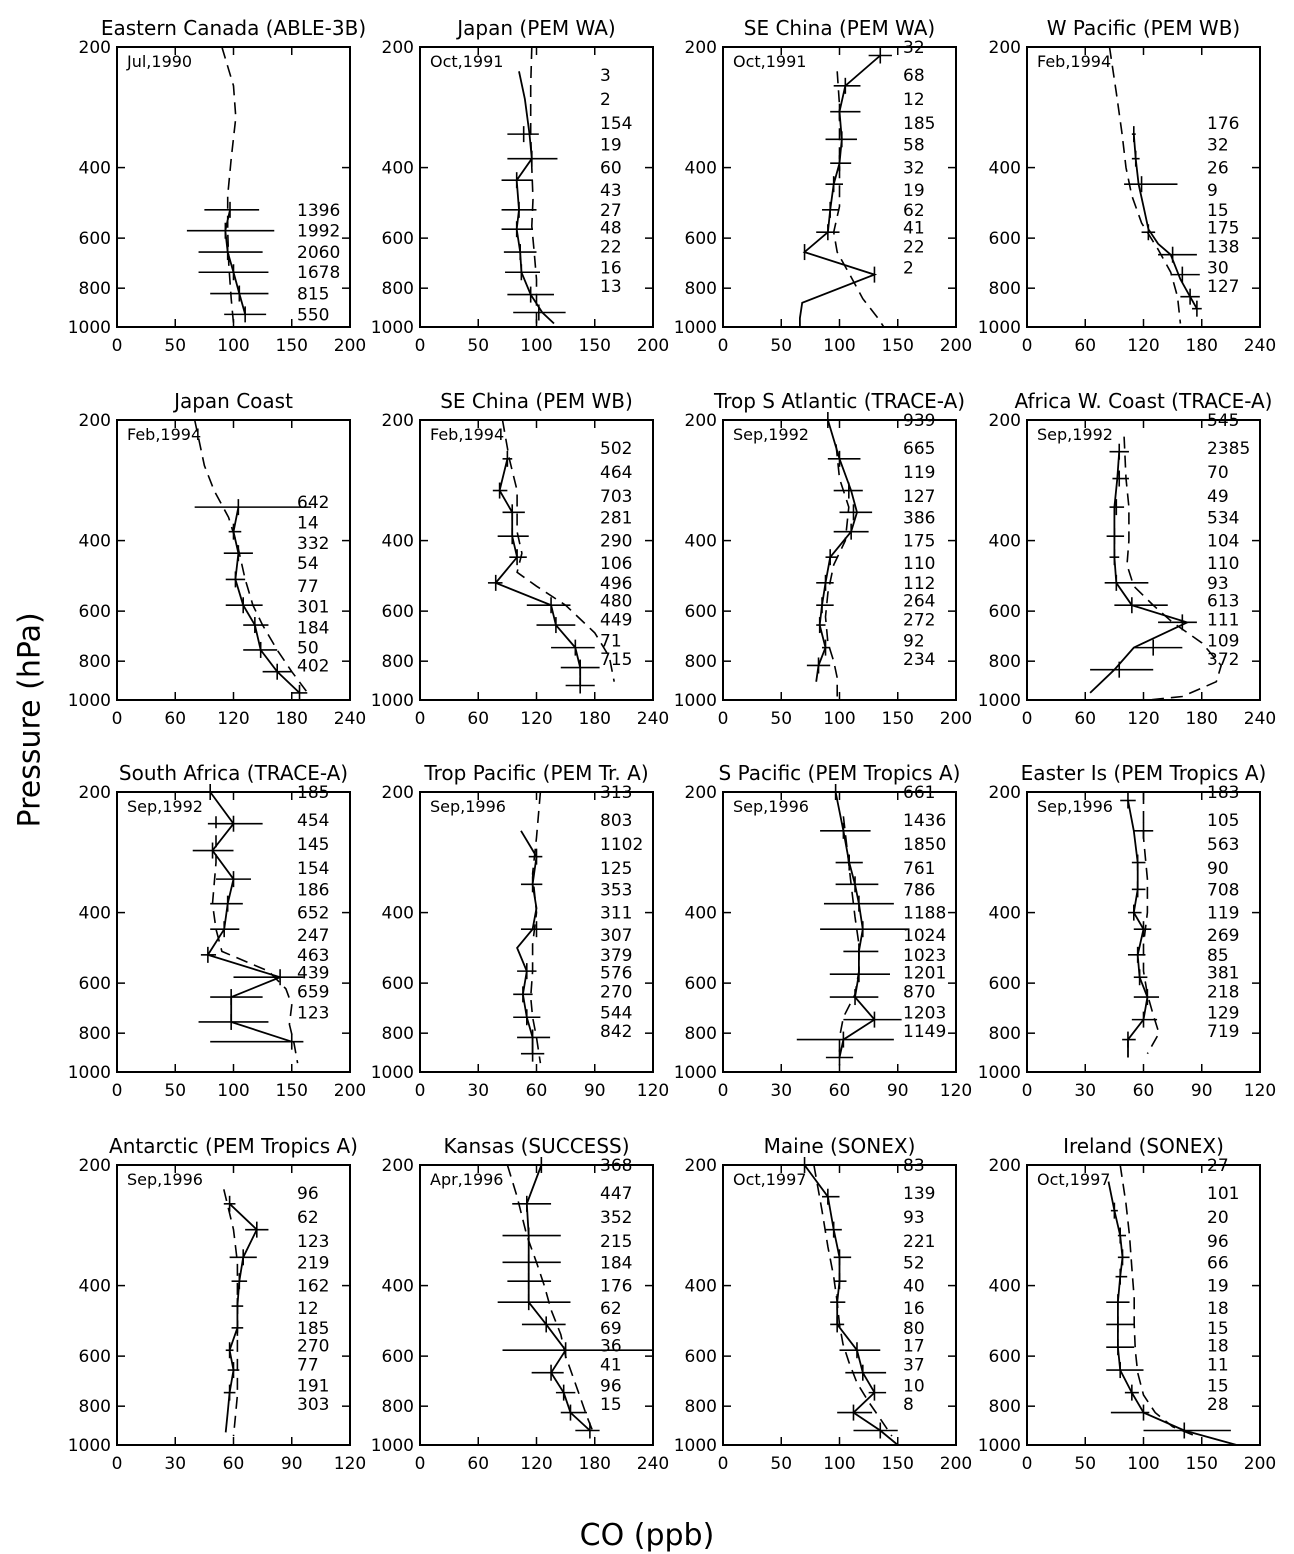  Describe the element at coordinates (919, 497) in the screenshot. I see `panel-7-count-label: 127` at that location.